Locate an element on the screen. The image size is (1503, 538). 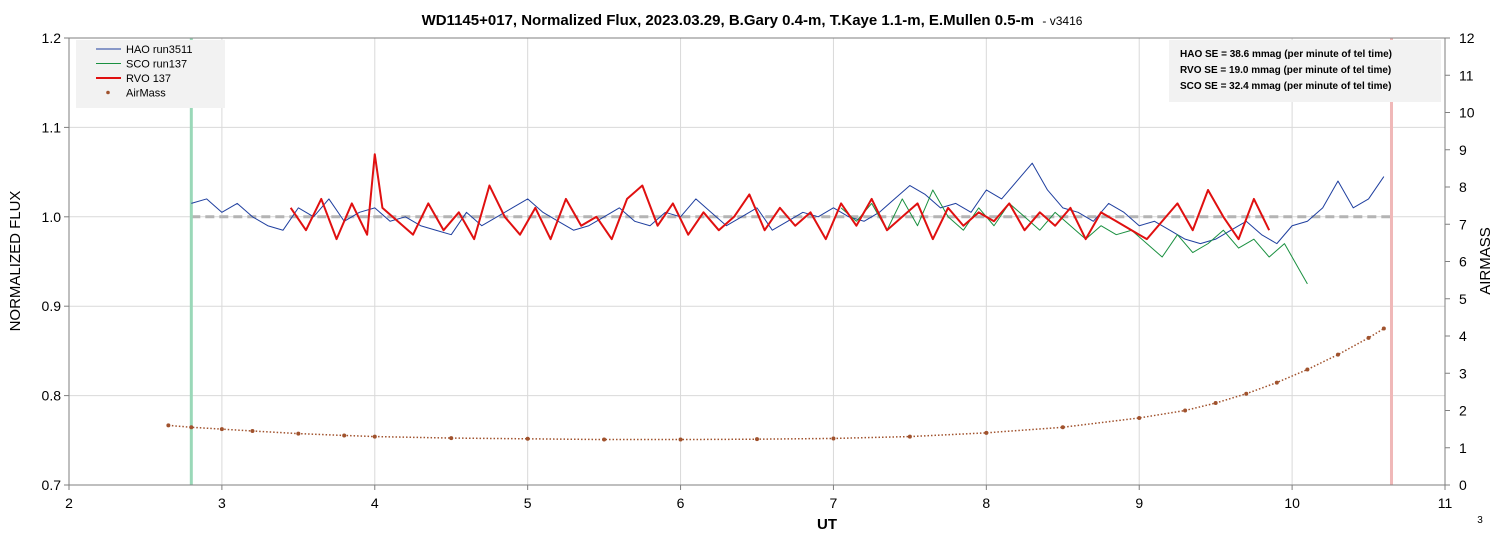
y2-tick-label: 11 is located at coordinates (1466, 75).